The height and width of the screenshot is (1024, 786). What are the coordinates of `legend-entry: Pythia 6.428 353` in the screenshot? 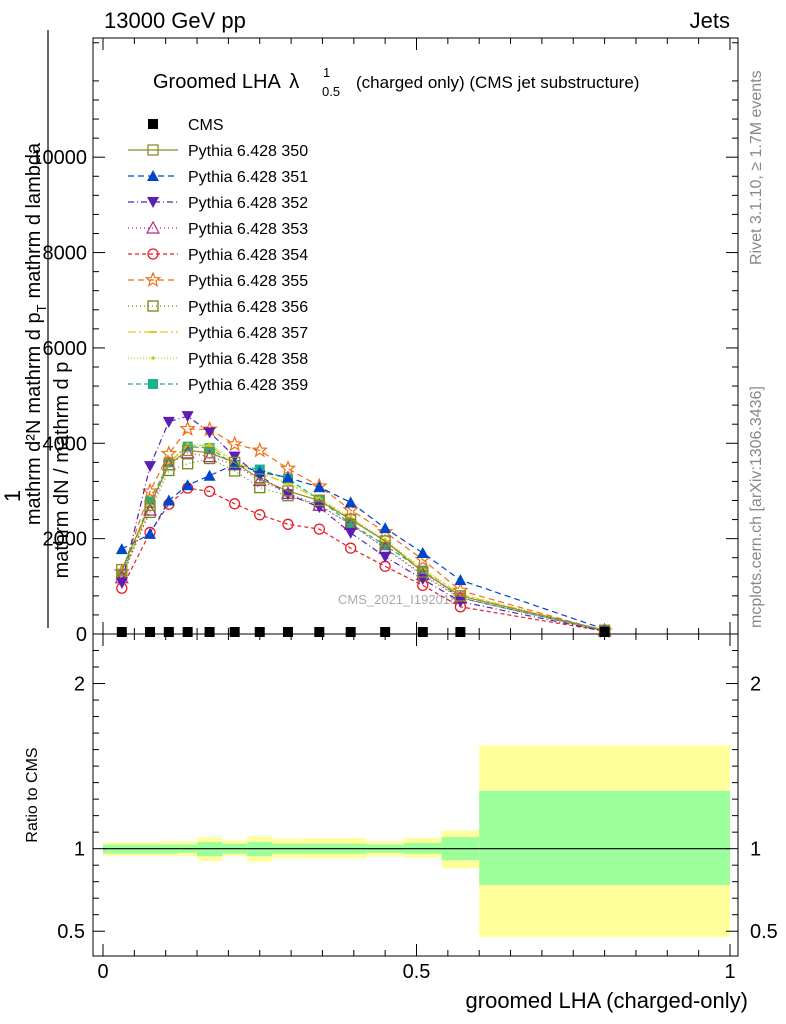 It's located at (218, 229).